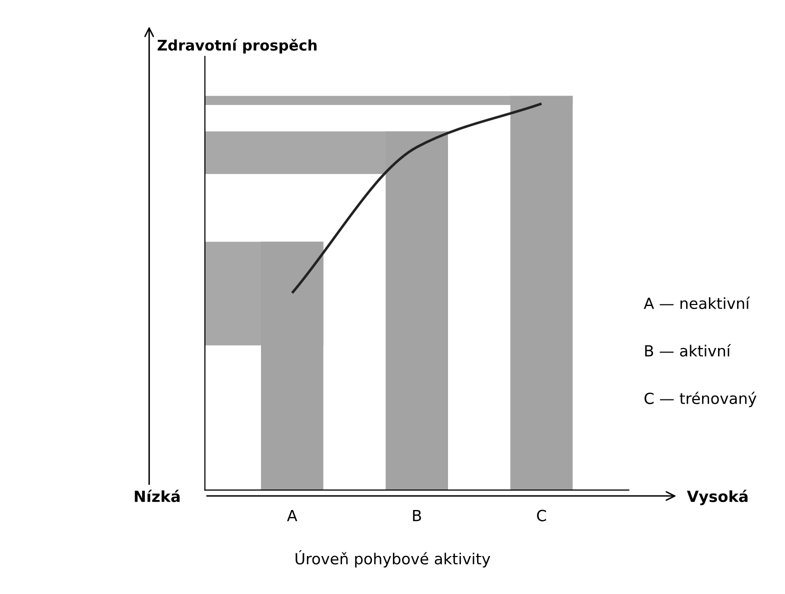 The height and width of the screenshot is (594, 785). What do you see at coordinates (541, 516) in the screenshot?
I see `x-tick-label: C` at bounding box center [541, 516].